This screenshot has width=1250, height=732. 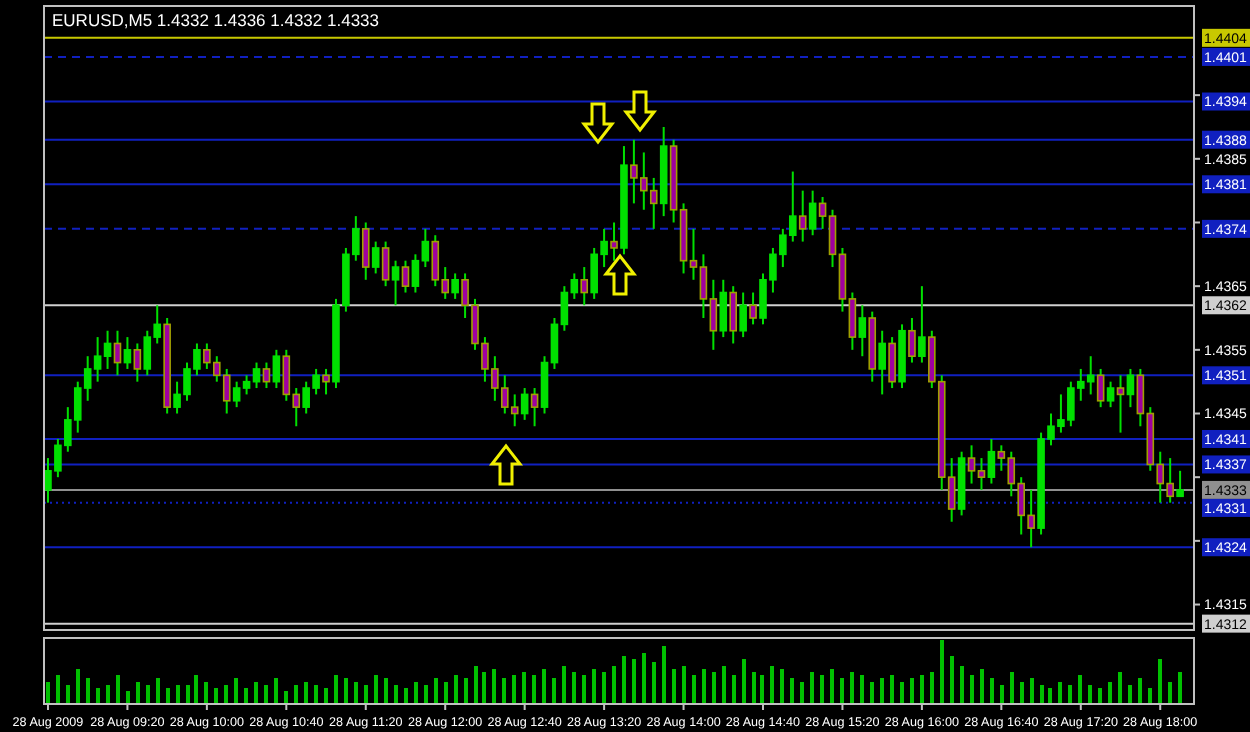 What do you see at coordinates (216, 20) in the screenshot?
I see `chart-title: EURUSD,M5 1.4332 1.4336 1.4332 1.4333` at bounding box center [216, 20].